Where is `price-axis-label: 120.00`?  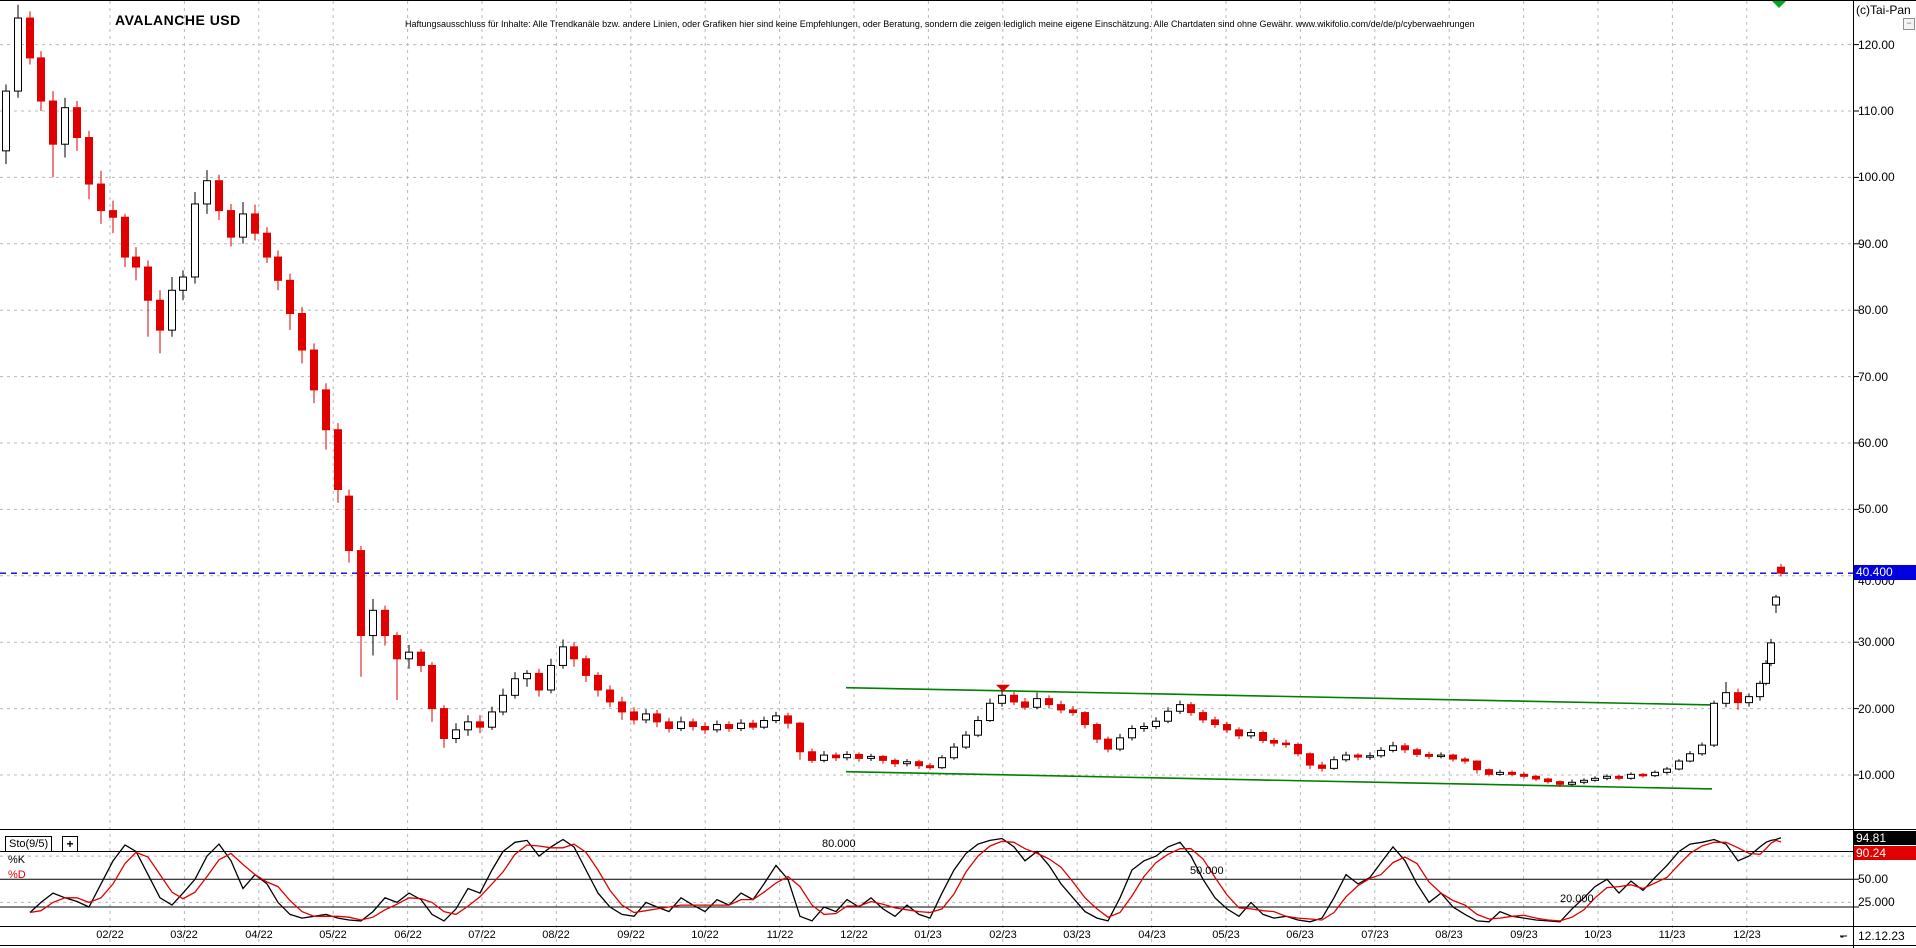 price-axis-label: 120.00 is located at coordinates (1876, 45).